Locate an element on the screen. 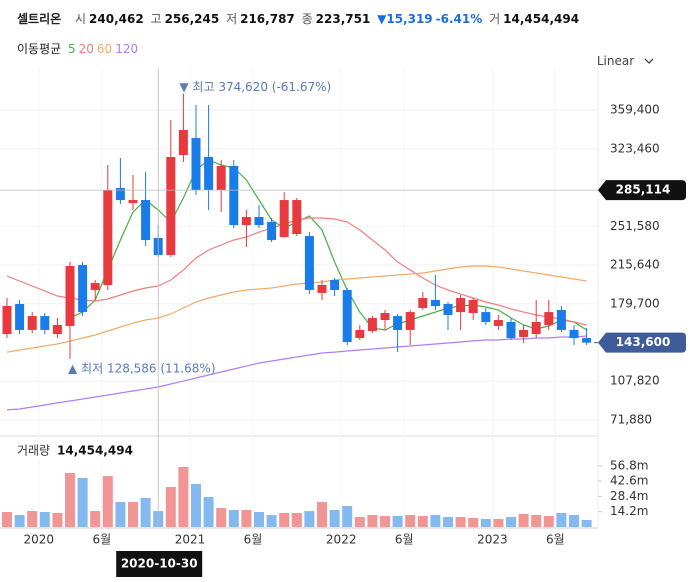 This screenshot has width=690, height=582. low-annotation: ▲ 최저 128,586 (11.68%) is located at coordinates (142, 368).